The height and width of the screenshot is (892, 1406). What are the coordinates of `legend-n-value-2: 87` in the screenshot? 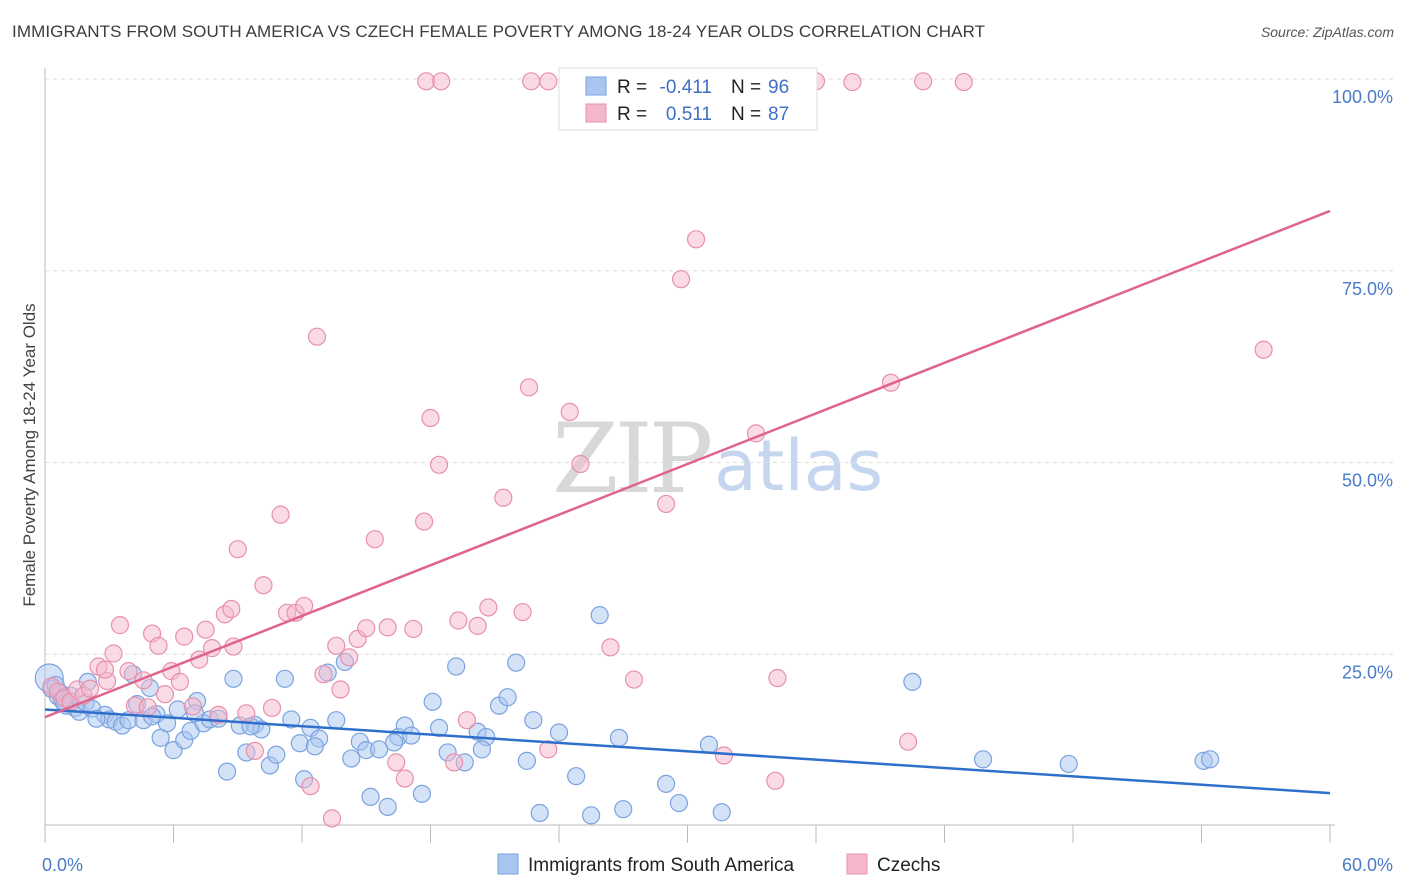 It's located at (778, 114).